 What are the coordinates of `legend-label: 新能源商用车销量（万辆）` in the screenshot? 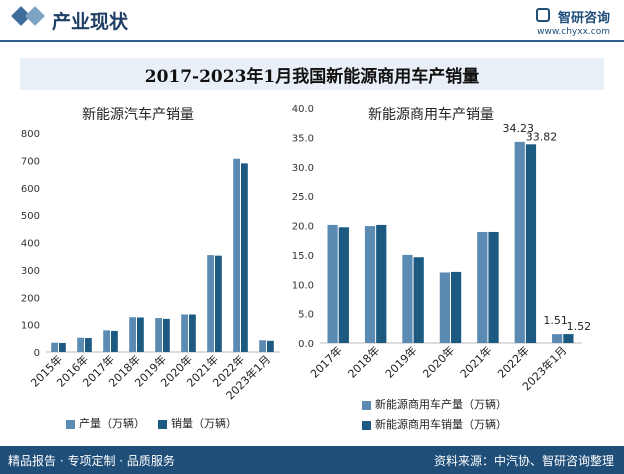 It's located at (441, 424).